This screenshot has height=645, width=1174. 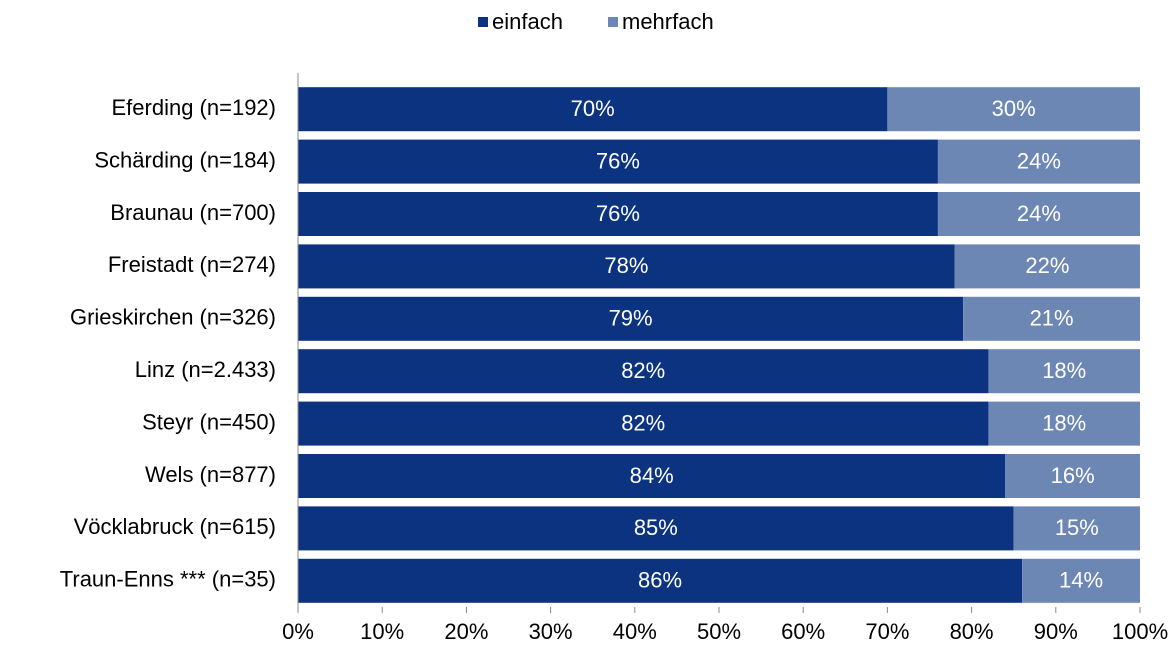 I want to click on data-label: 15%, so click(x=1077, y=527).